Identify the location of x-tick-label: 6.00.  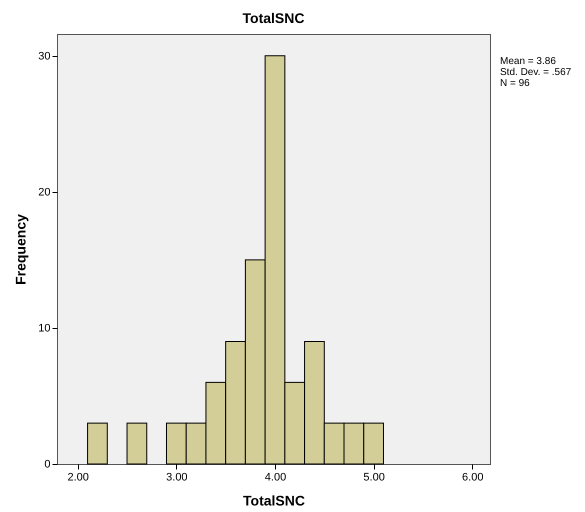
(473, 478).